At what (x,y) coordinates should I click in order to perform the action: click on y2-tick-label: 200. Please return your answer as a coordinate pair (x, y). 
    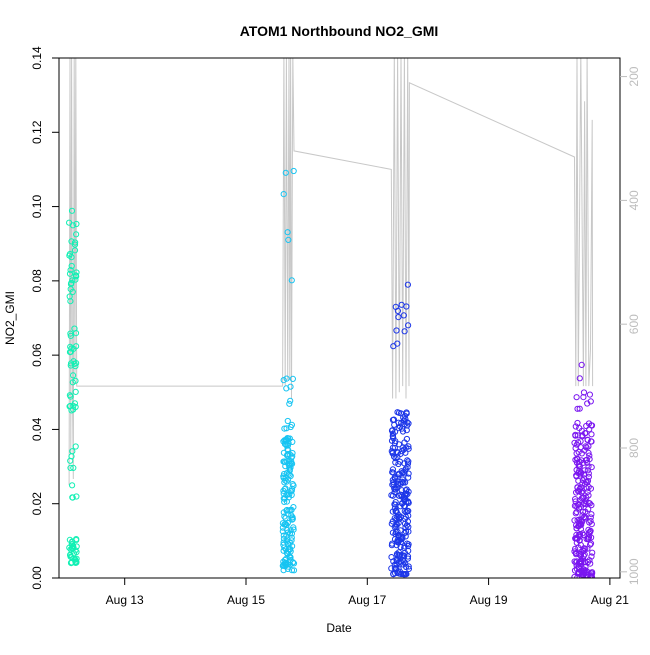
    Looking at the image, I should click on (634, 76).